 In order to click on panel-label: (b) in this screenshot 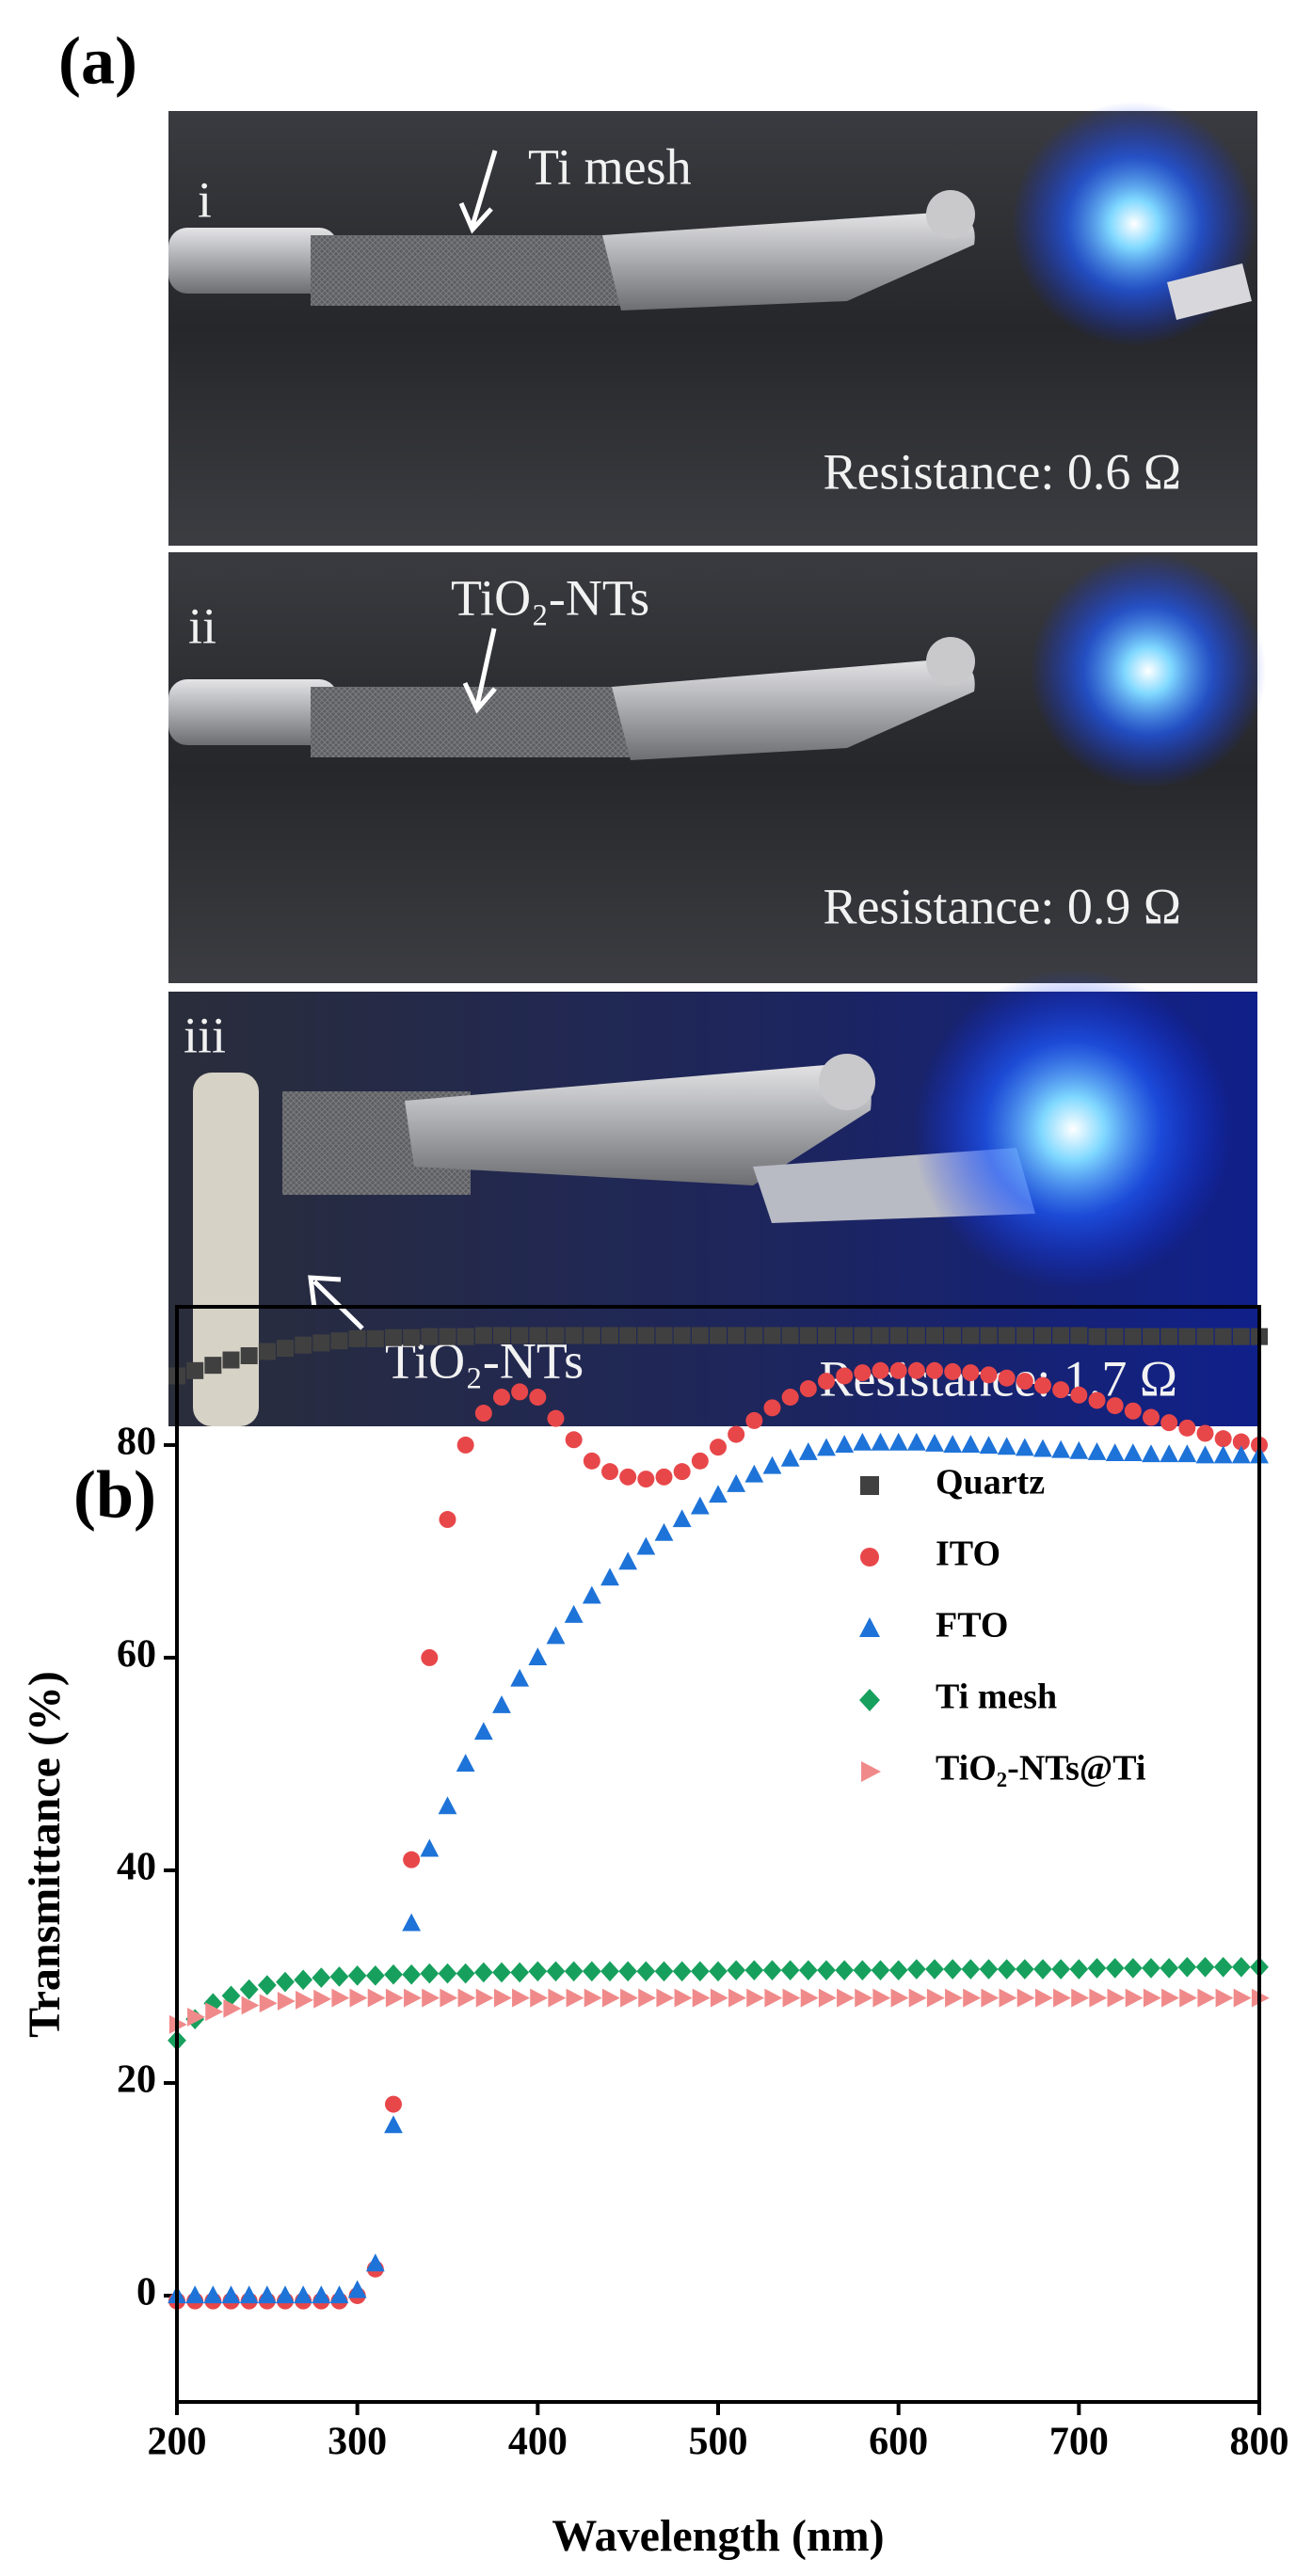, I will do `click(114, 1495)`.